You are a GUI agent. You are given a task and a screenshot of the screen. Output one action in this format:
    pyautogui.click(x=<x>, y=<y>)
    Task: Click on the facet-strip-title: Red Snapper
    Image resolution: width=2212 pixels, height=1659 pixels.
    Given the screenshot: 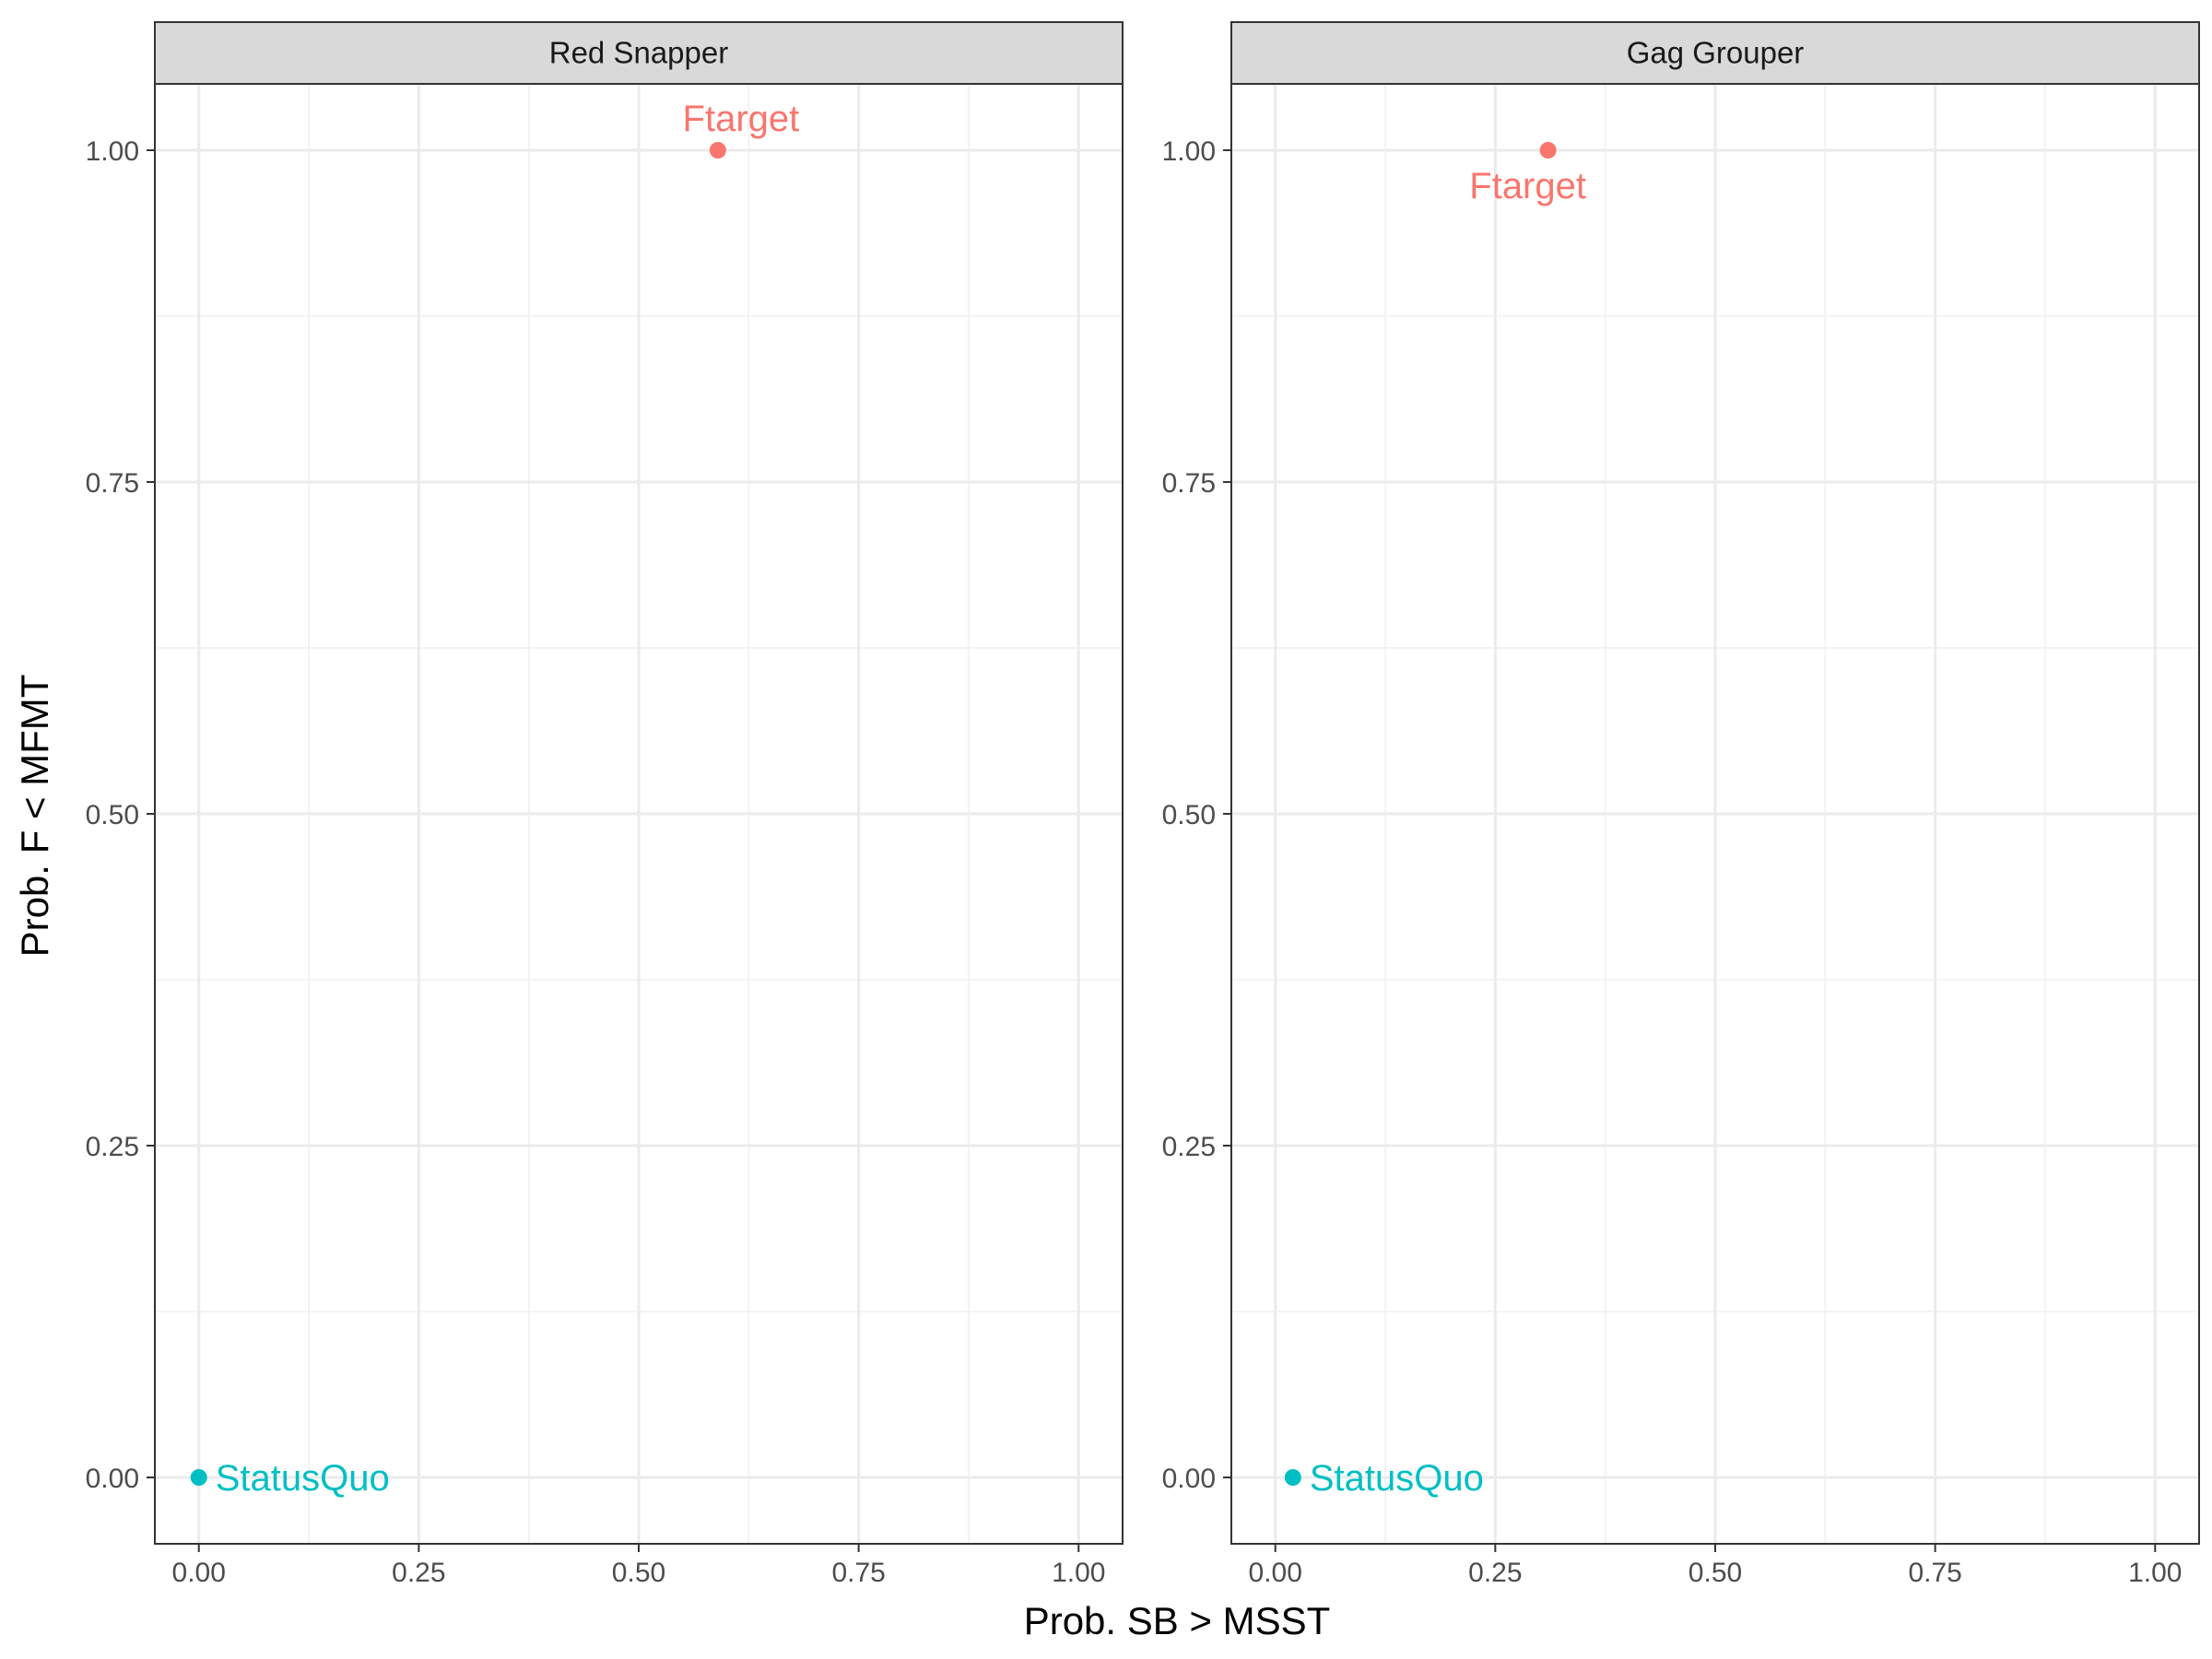 What is the action you would take?
    pyautogui.click(x=638, y=53)
    